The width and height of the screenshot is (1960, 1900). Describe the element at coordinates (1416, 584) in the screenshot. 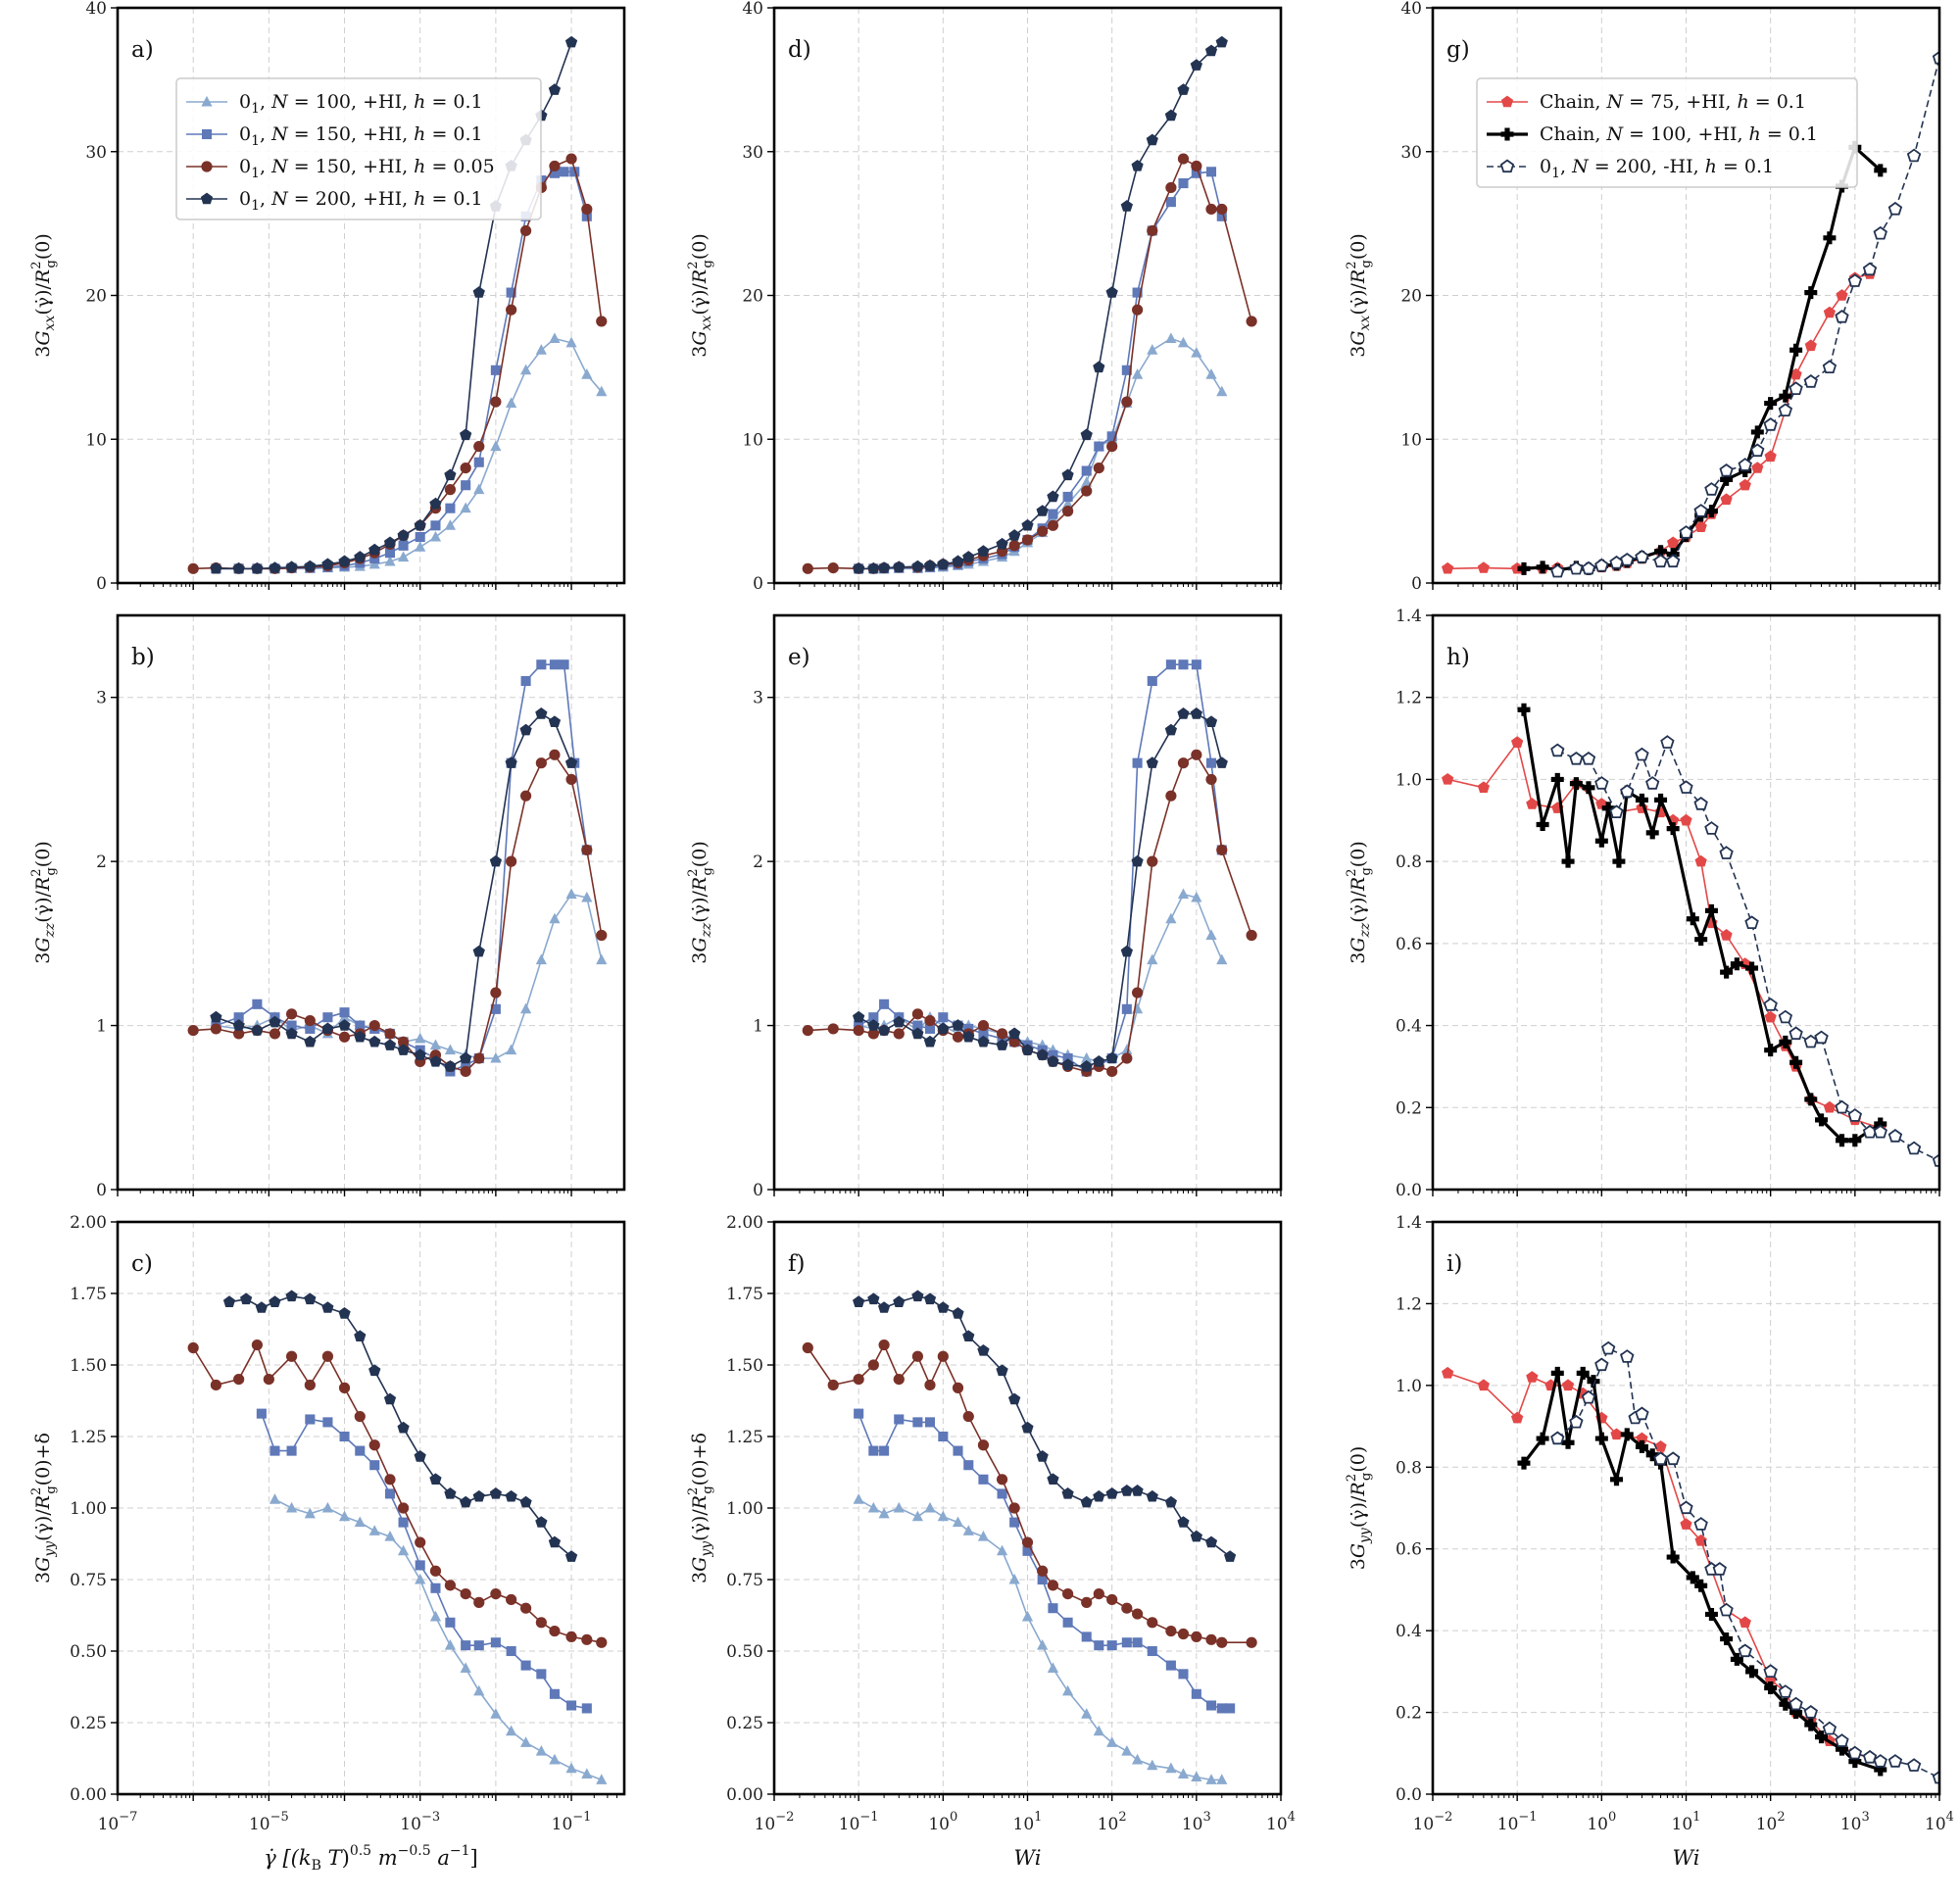

I see `y-tick-label: 0` at that location.